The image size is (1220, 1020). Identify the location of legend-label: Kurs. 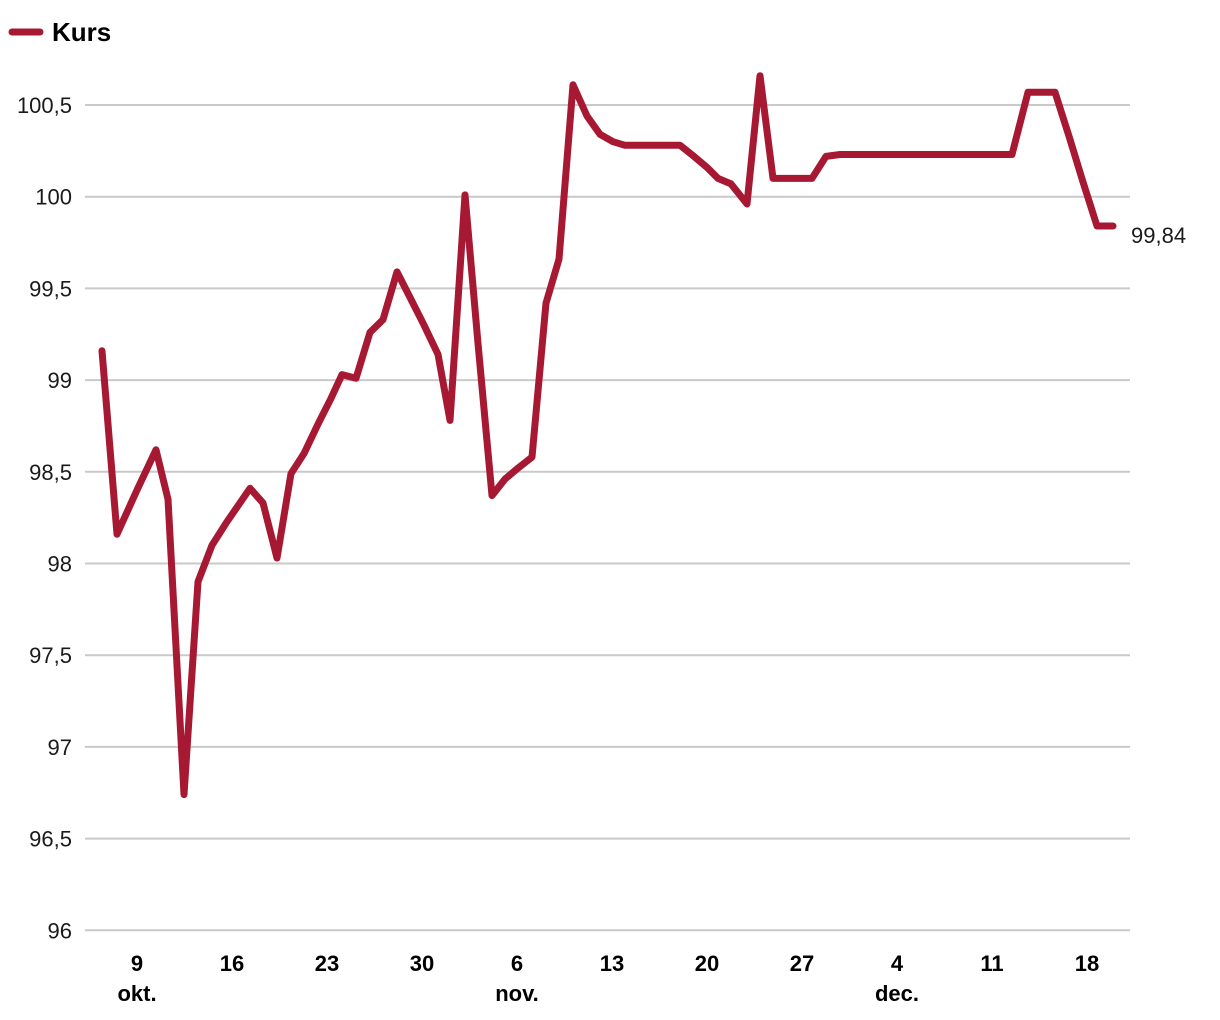
(81, 32).